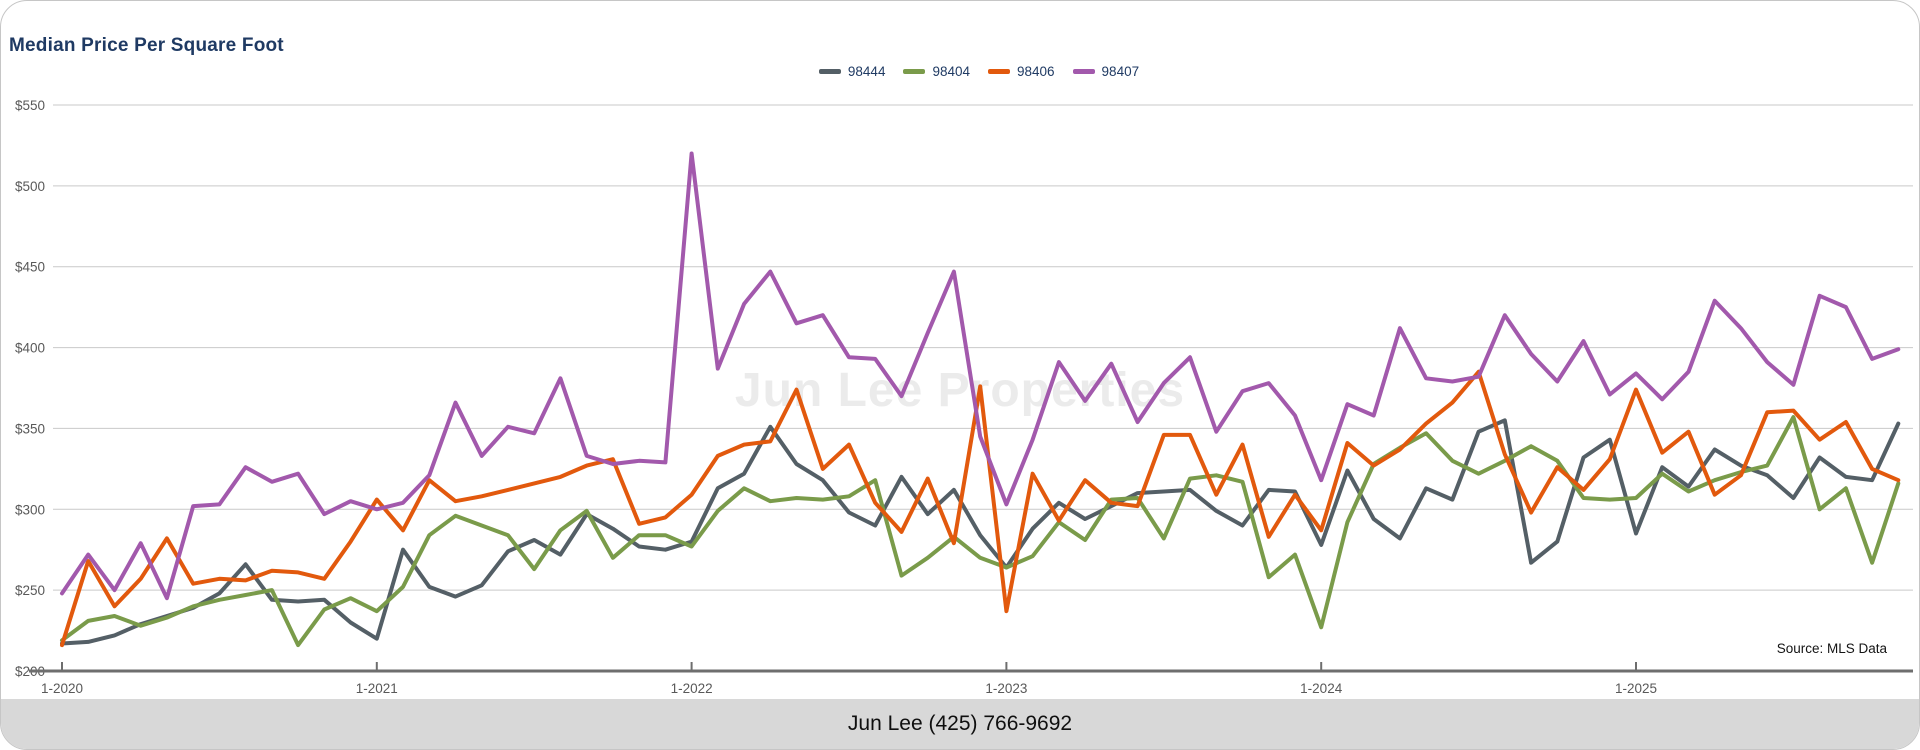 This screenshot has width=1920, height=750. I want to click on y-axis-label-550: $550, so click(30, 105).